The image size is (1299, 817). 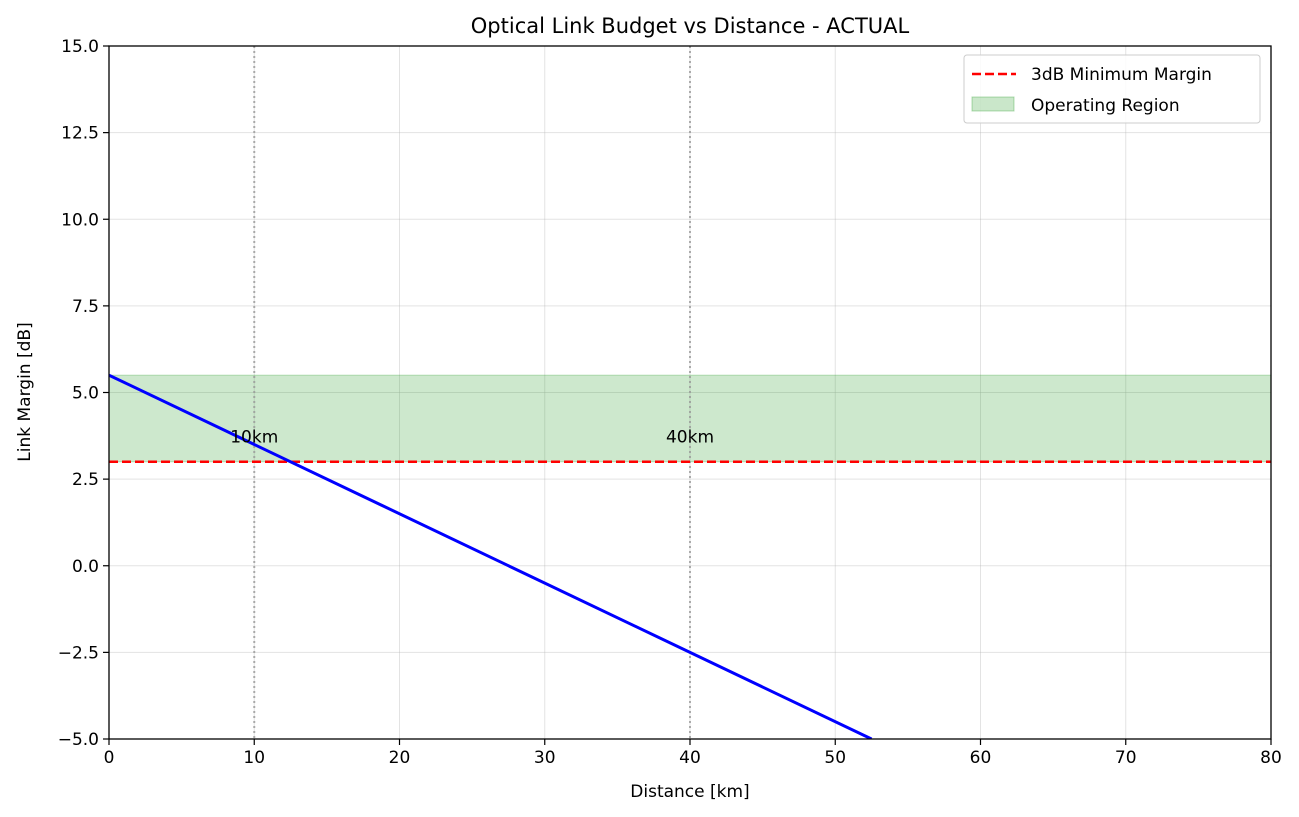 What do you see at coordinates (545, 758) in the screenshot?
I see `x-tick-label: 30` at bounding box center [545, 758].